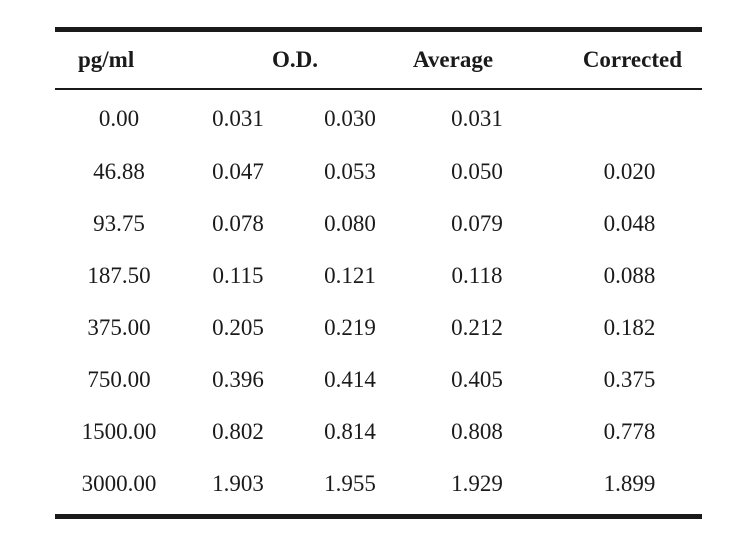  What do you see at coordinates (477, 118) in the screenshot?
I see `cell-average: 0.031` at bounding box center [477, 118].